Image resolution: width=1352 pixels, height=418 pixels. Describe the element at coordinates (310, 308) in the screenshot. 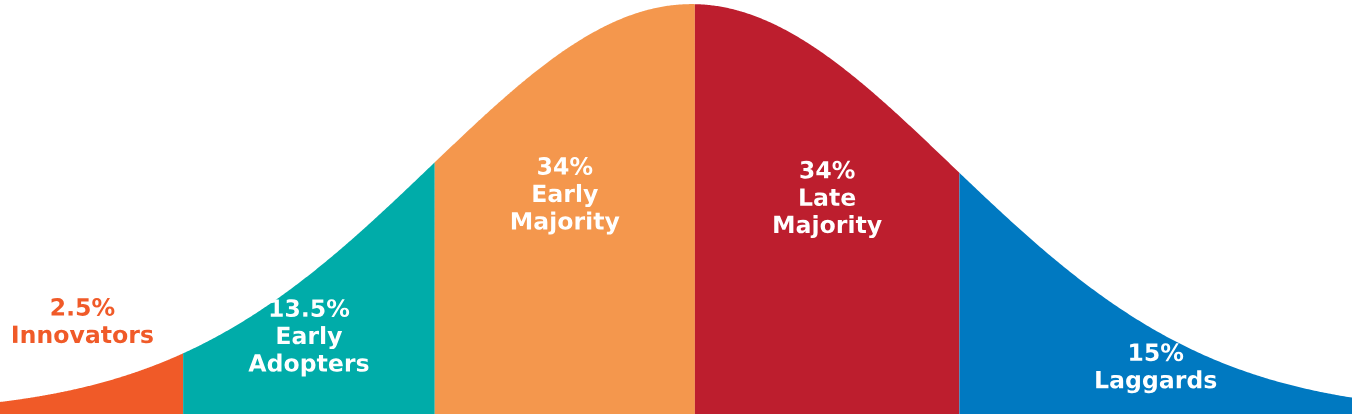

I see `data-label: 13.5%` at that location.